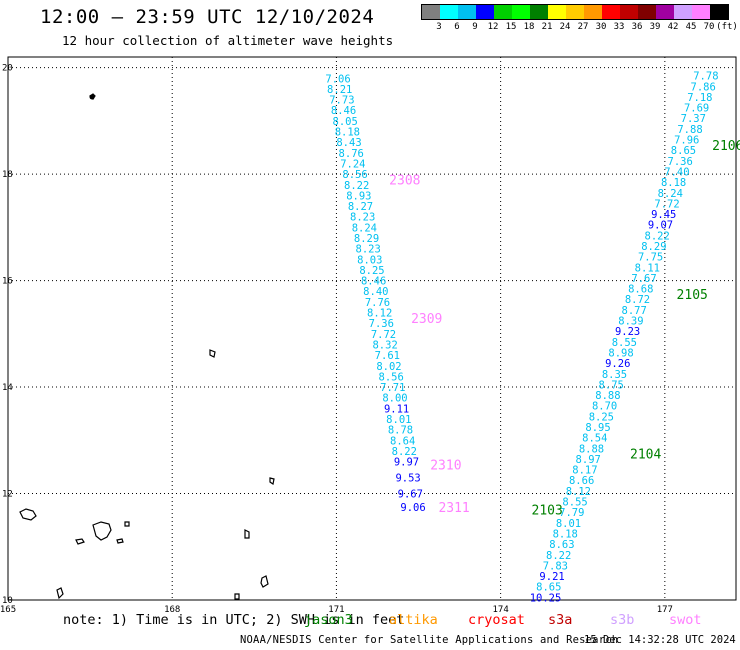 Image resolution: width=740 pixels, height=650 pixels. I want to click on wave-height-reading: 7.88, so click(689, 130).